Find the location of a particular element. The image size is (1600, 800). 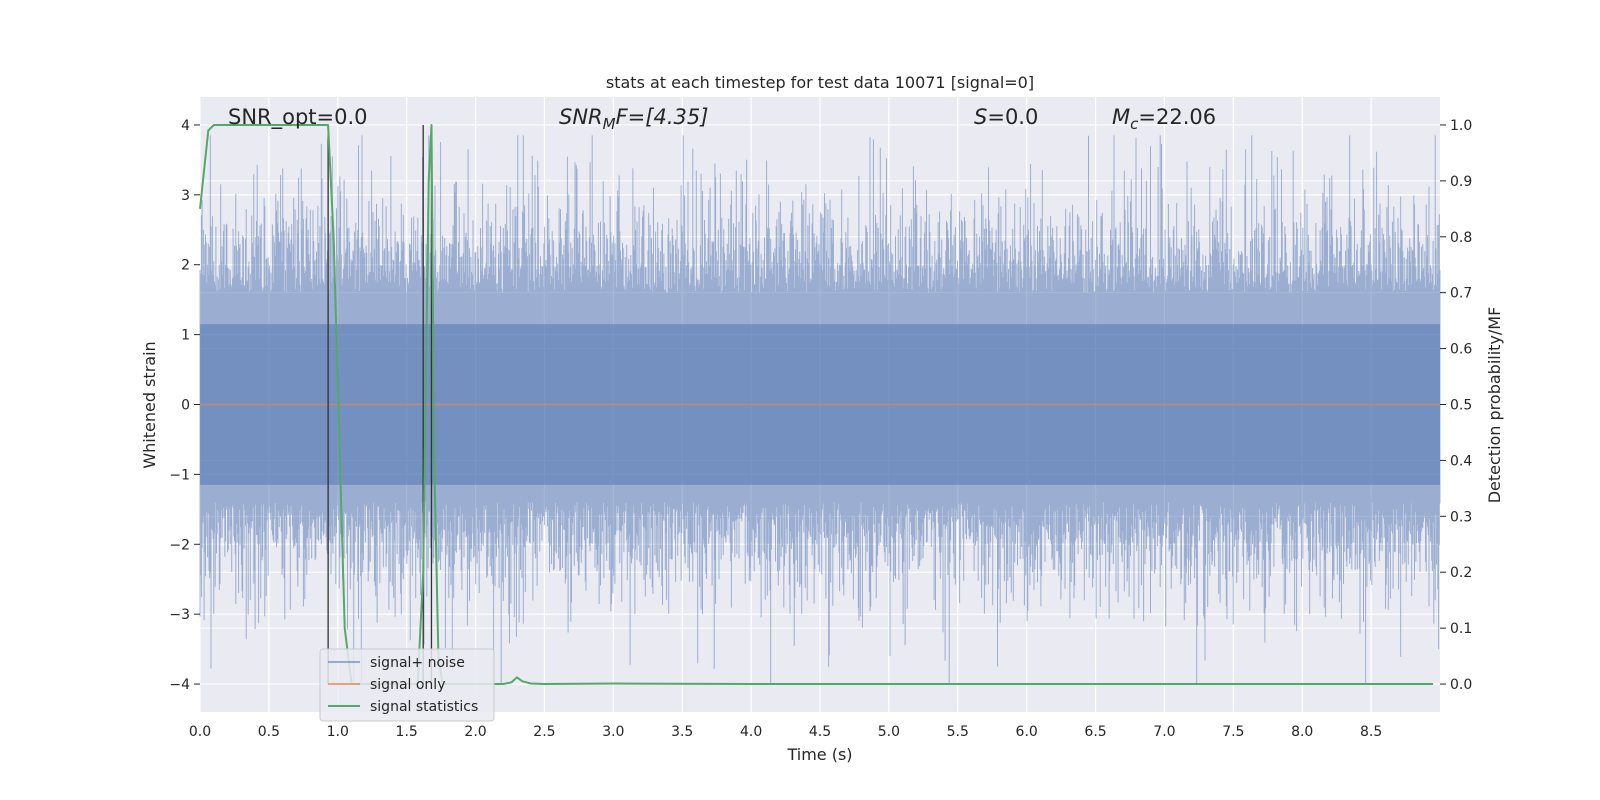

y2-tick-label: 0.3 is located at coordinates (1461, 517).